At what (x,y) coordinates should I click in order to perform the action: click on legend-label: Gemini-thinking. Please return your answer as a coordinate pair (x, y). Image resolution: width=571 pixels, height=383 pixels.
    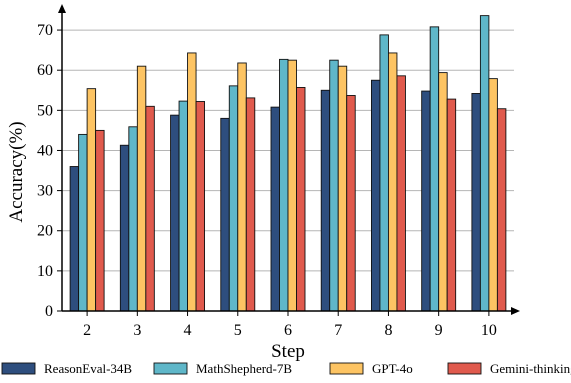
    Looking at the image, I should click on (530, 368).